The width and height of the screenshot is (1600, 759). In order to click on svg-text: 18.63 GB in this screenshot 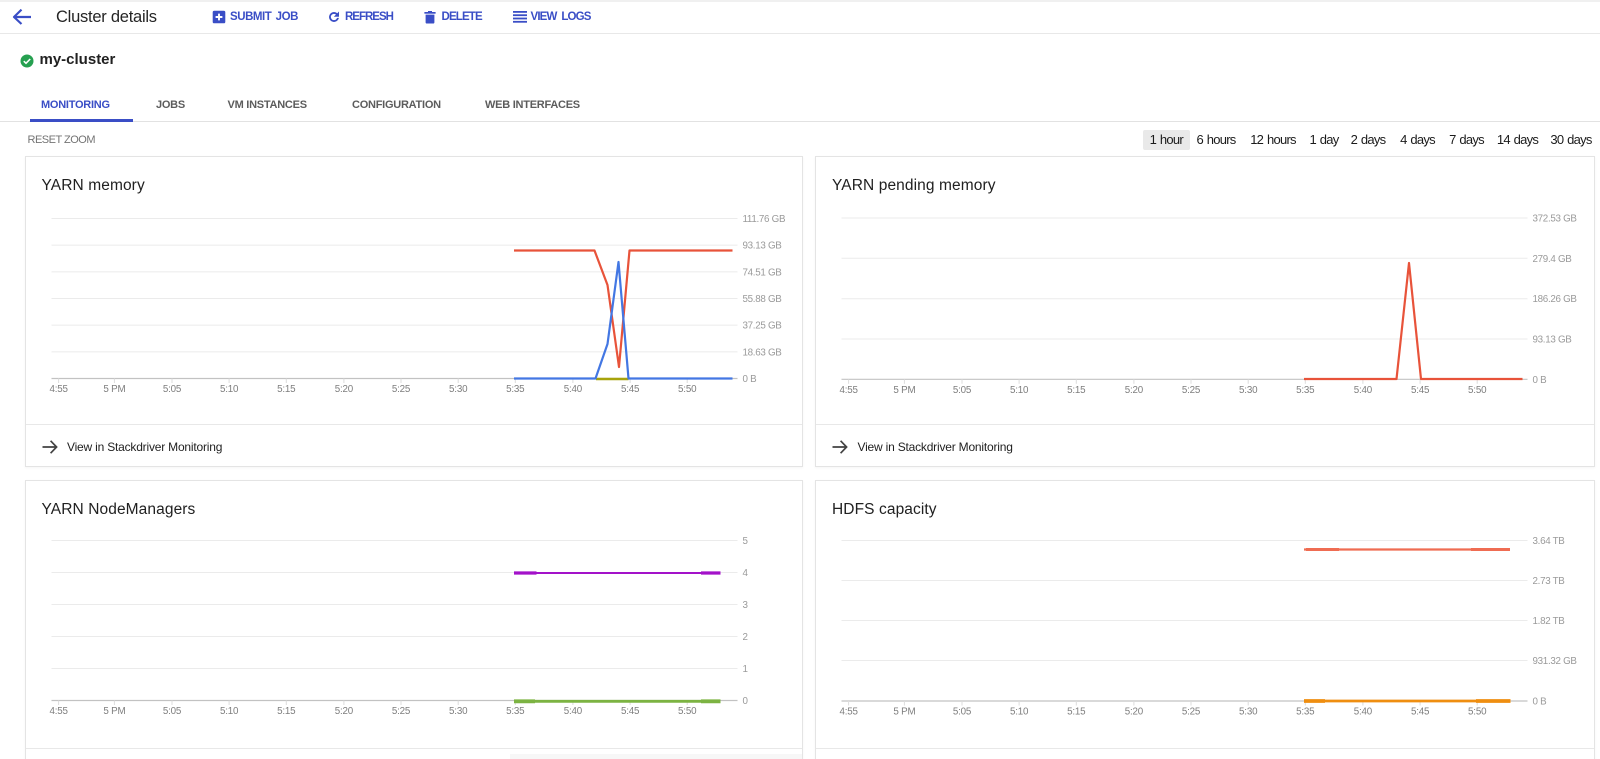, I will do `click(762, 352)`.